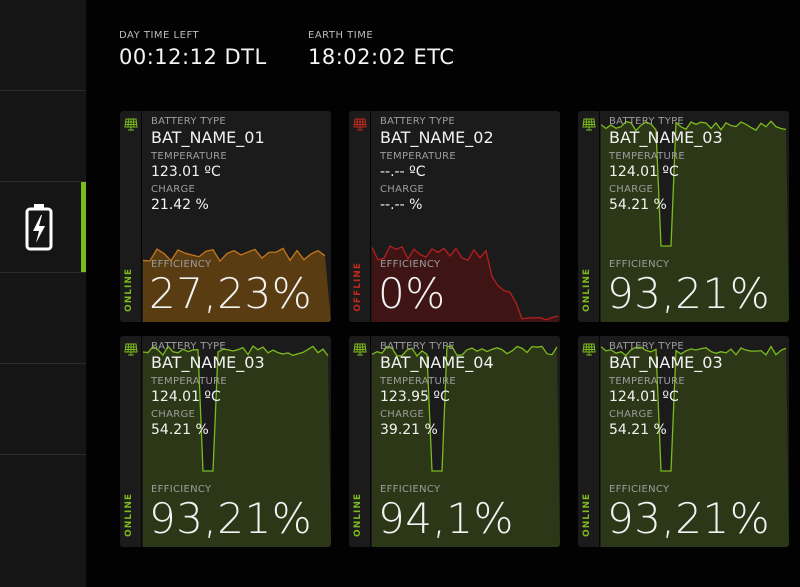  I want to click on earth-time-block: EARTH TIME 18:02:02 ETC, so click(381, 49).